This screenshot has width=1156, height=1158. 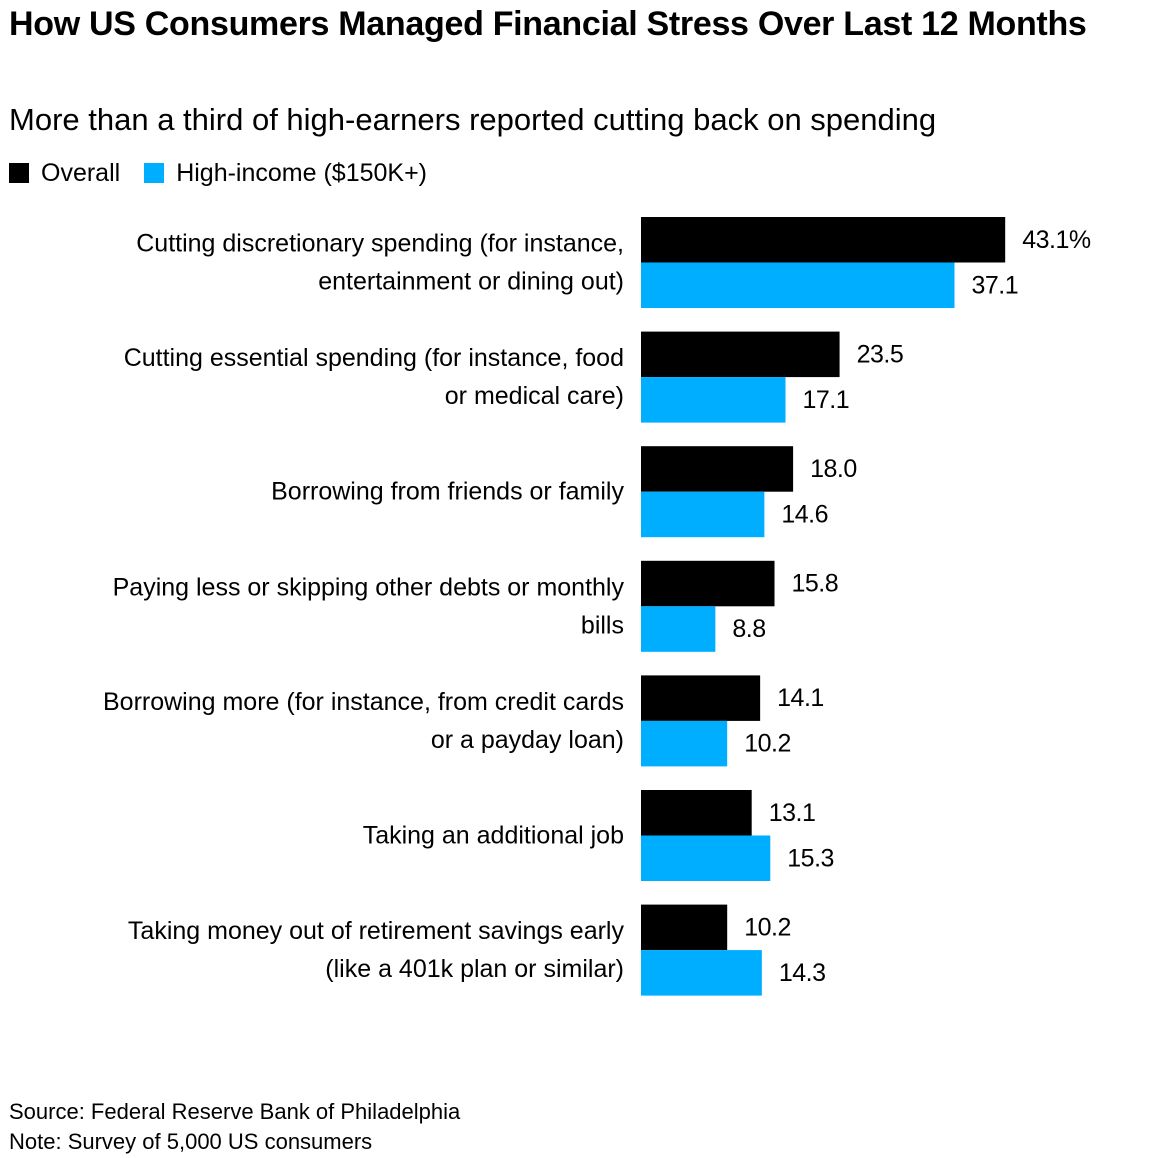 What do you see at coordinates (602, 625) in the screenshot?
I see `category-label: bills` at bounding box center [602, 625].